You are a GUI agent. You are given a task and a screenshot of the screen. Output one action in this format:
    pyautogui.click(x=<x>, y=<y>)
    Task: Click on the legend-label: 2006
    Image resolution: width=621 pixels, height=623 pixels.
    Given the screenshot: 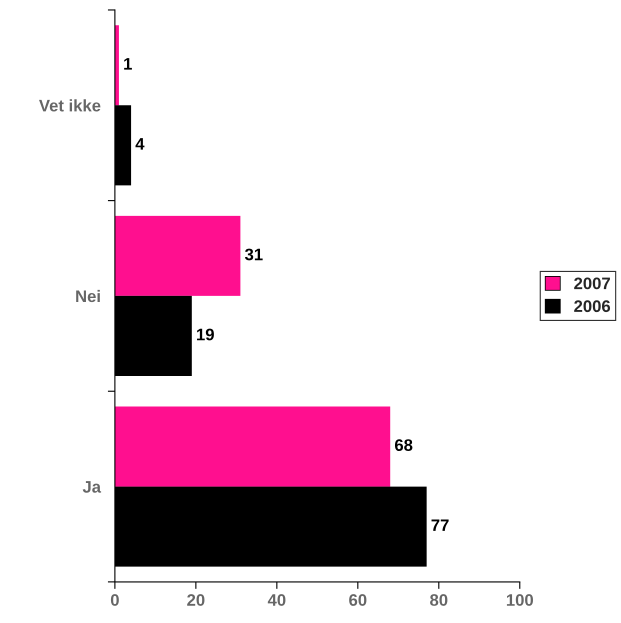 What is the action you would take?
    pyautogui.click(x=592, y=306)
    